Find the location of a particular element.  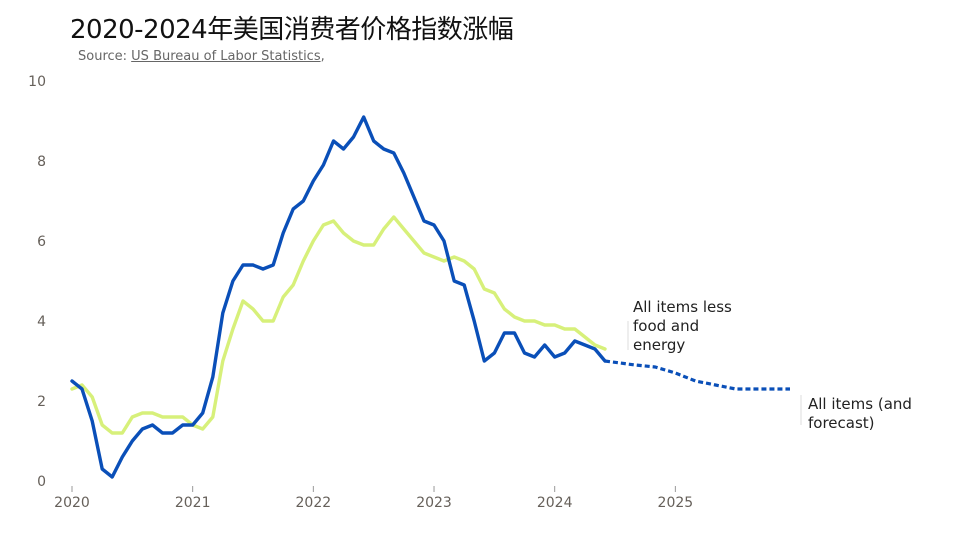

y-tick-label: 10 is located at coordinates (37, 82).